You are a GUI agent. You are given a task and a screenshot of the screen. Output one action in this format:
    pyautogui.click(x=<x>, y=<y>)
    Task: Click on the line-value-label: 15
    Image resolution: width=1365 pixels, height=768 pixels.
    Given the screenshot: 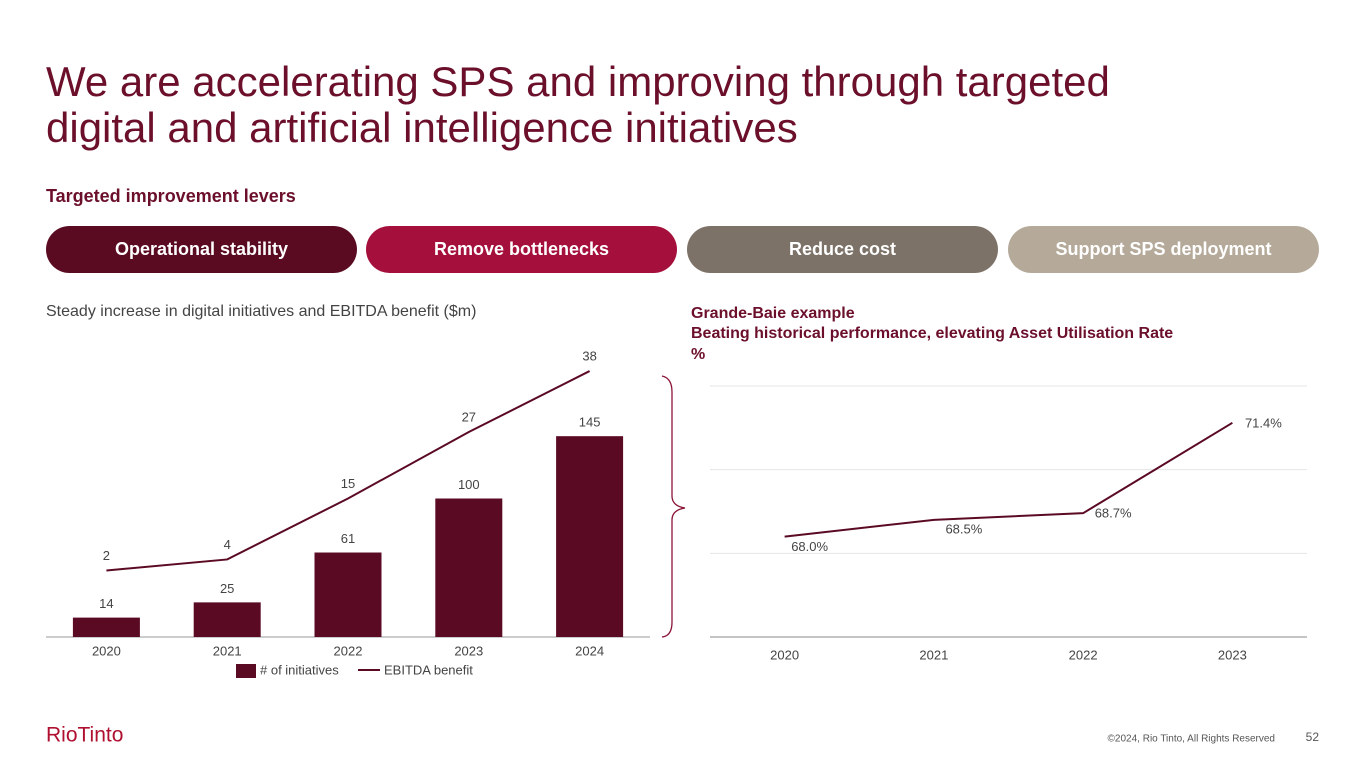 What is the action you would take?
    pyautogui.click(x=348, y=483)
    